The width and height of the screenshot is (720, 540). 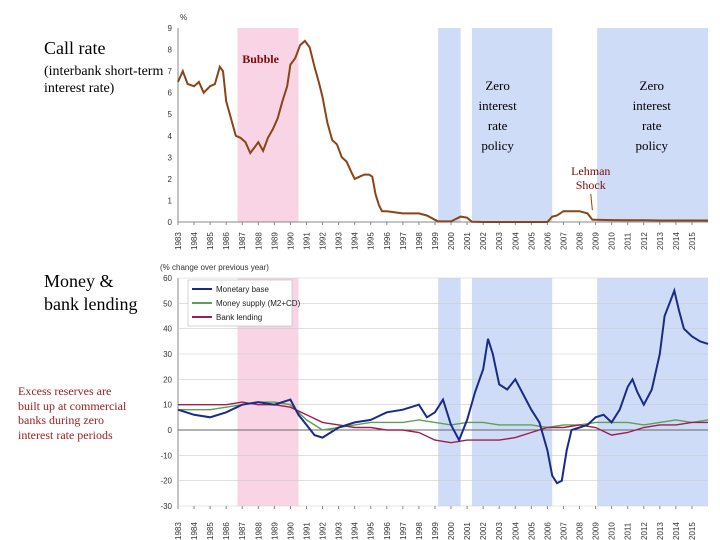 I want to click on money-x-tick: 2001, so click(x=467, y=531).